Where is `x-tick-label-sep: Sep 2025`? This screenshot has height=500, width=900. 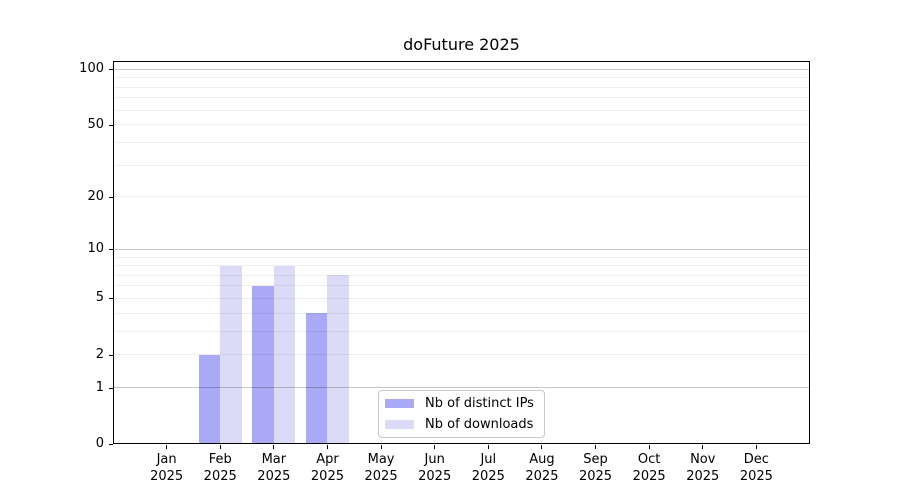
x-tick-label-sep: Sep 2025 is located at coordinates (596, 468).